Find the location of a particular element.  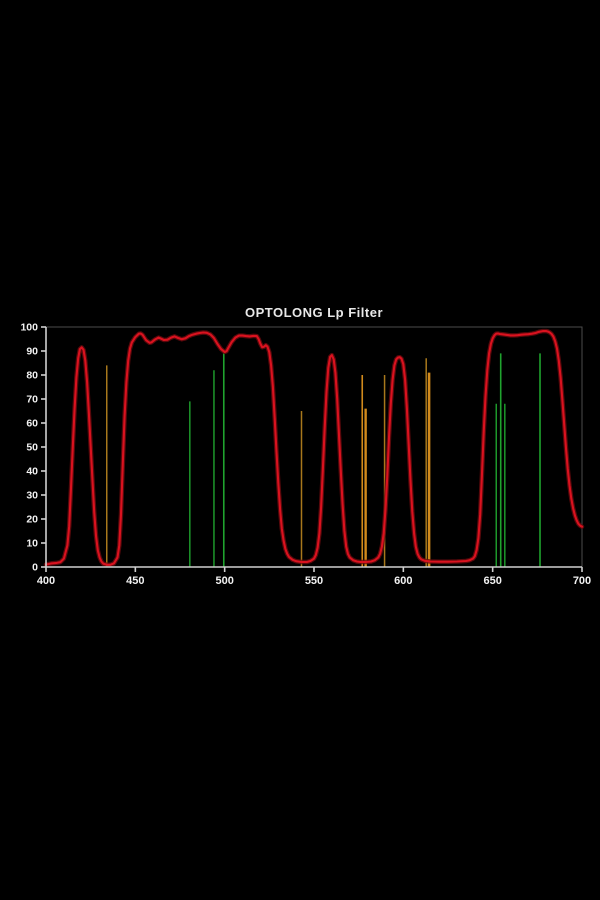

y-axis-tick-label: 60 is located at coordinates (32, 424).